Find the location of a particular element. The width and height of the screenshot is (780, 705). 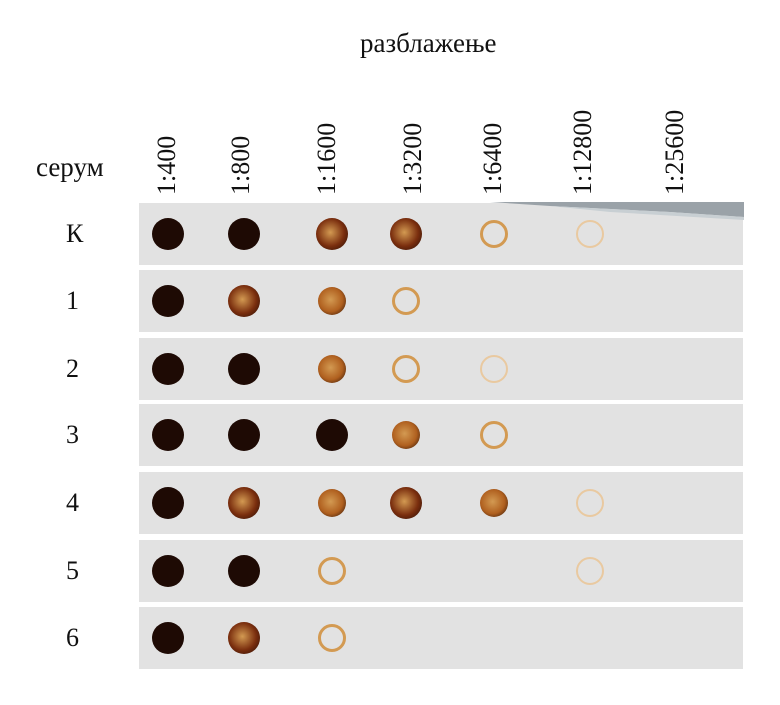

dilution-label: 1:25600 is located at coordinates (674, 152).